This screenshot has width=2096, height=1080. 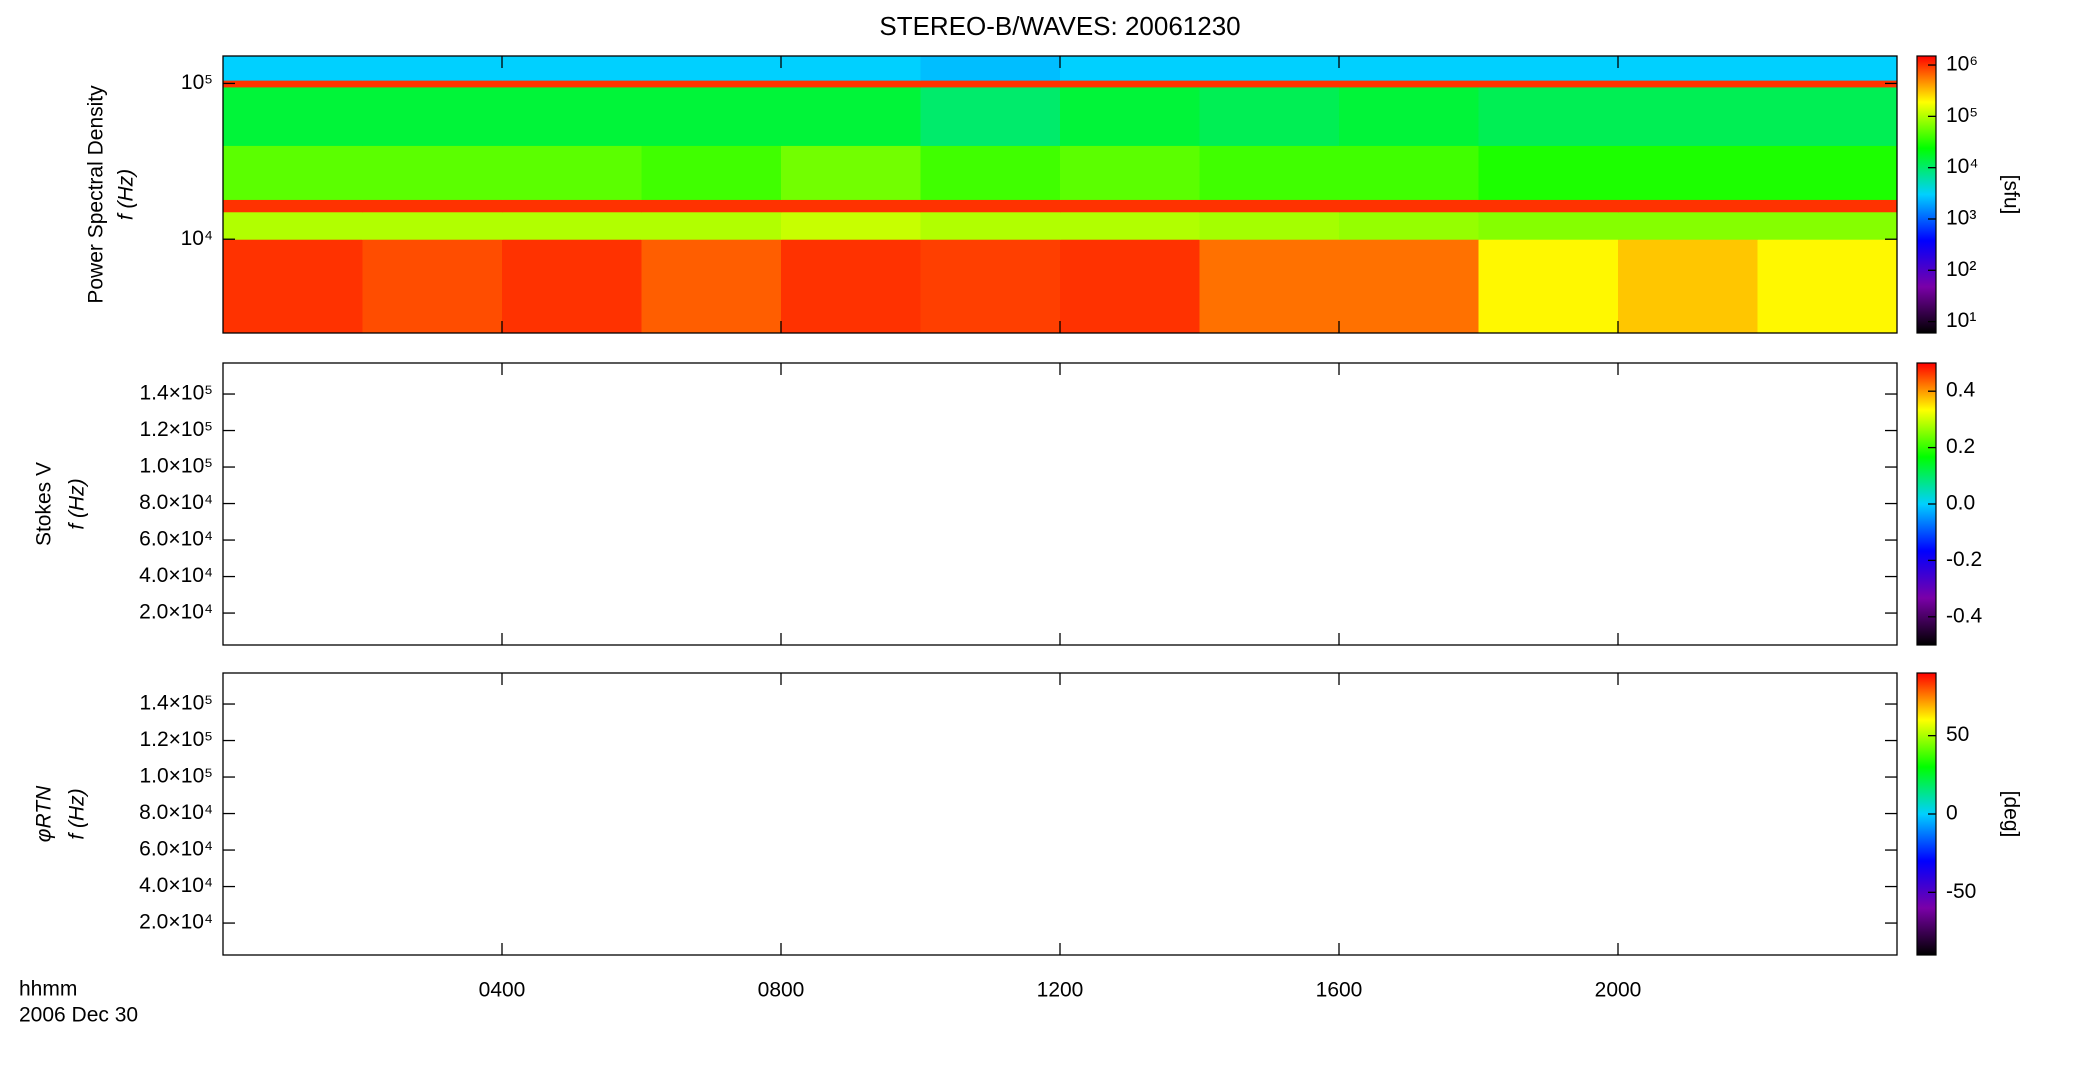 I want to click on x-axis-label: hhmm, so click(x=48, y=989).